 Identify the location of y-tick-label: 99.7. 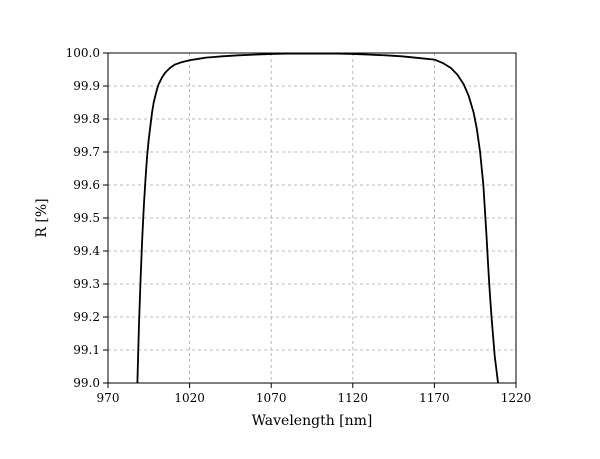
(86, 152).